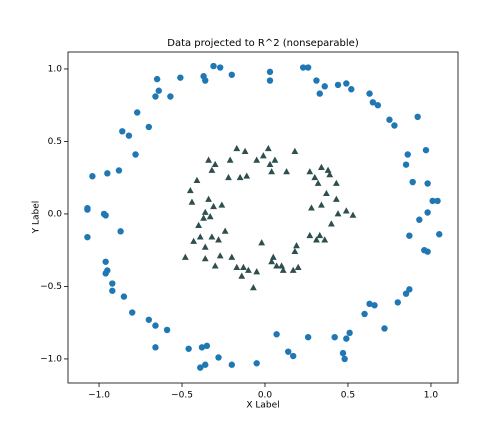  I want to click on y-tick-label: 0.5, so click(55, 142).